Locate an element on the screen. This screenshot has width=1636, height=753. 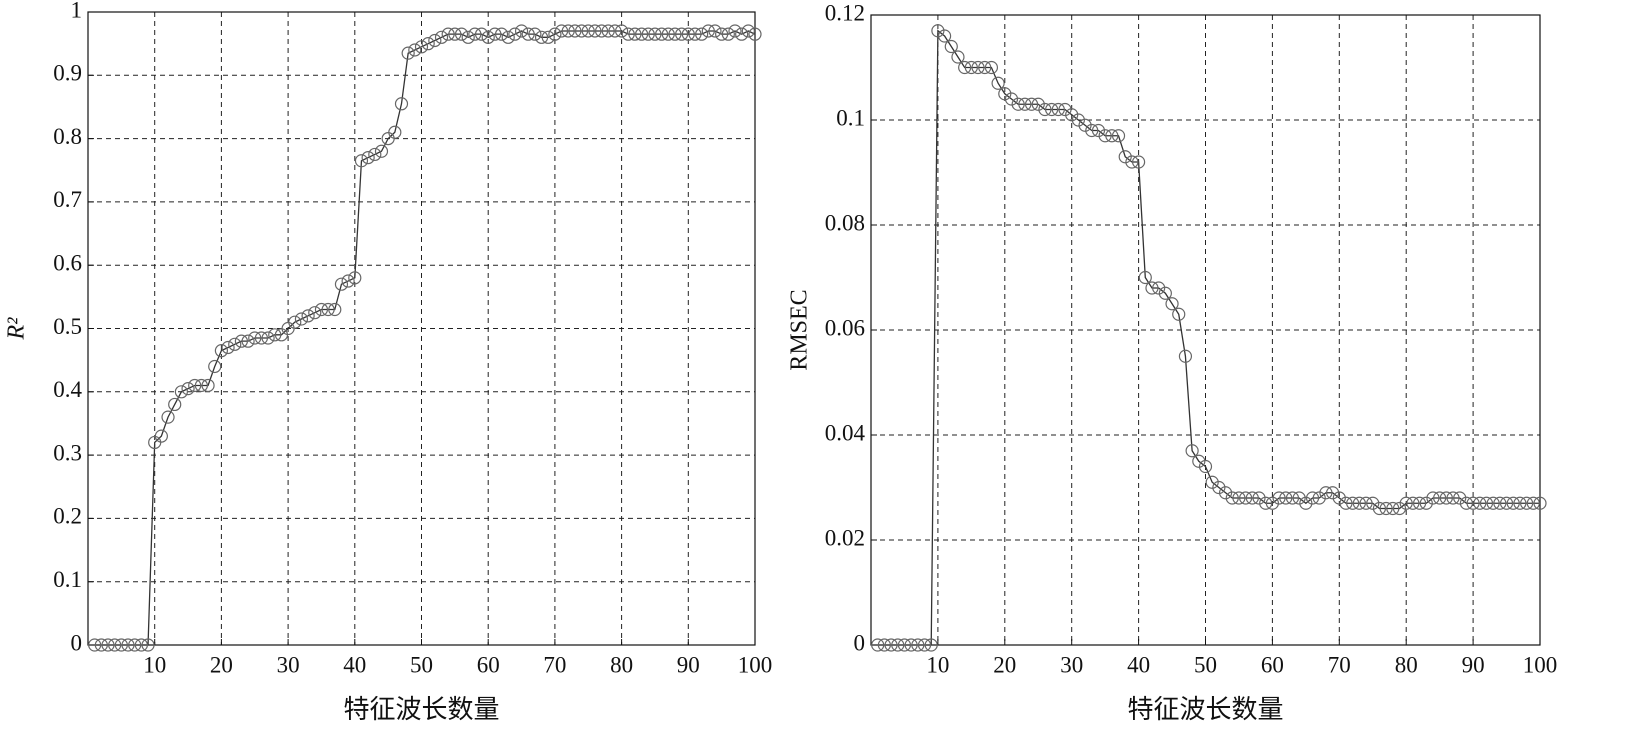
y-tick-label: 0 is located at coordinates (77, 642).